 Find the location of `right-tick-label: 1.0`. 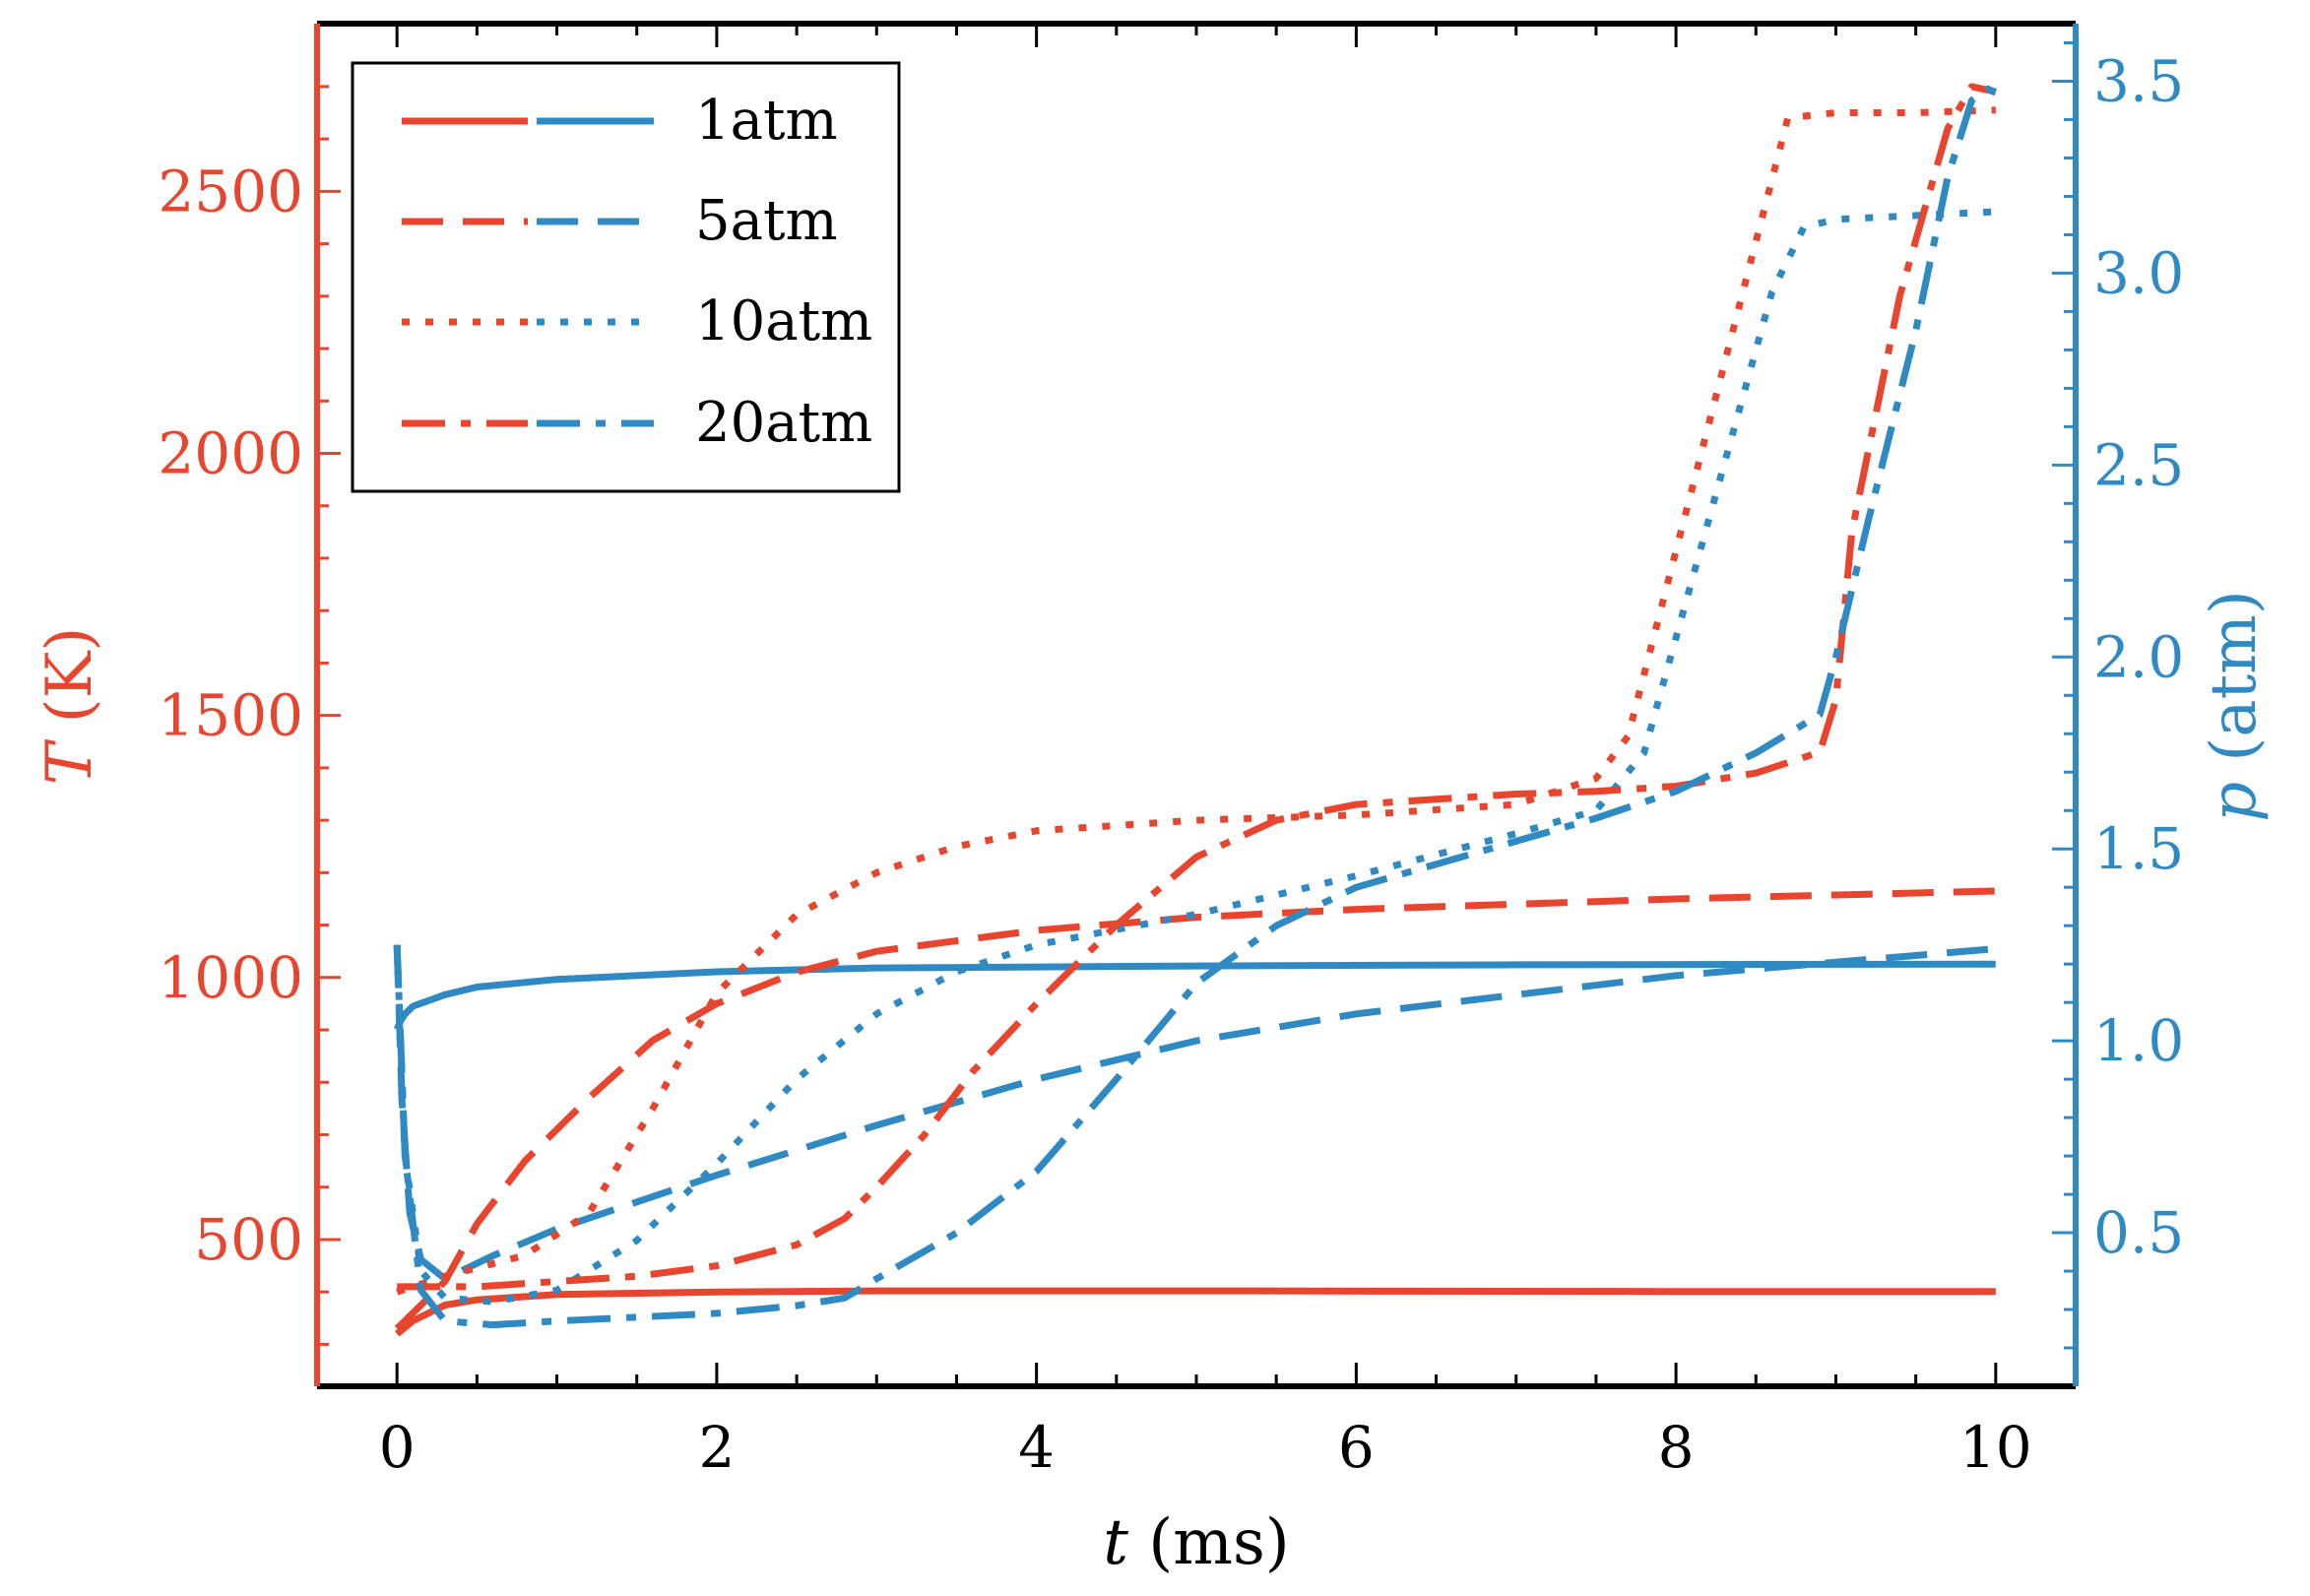

right-tick-label: 1.0 is located at coordinates (2138, 1041).